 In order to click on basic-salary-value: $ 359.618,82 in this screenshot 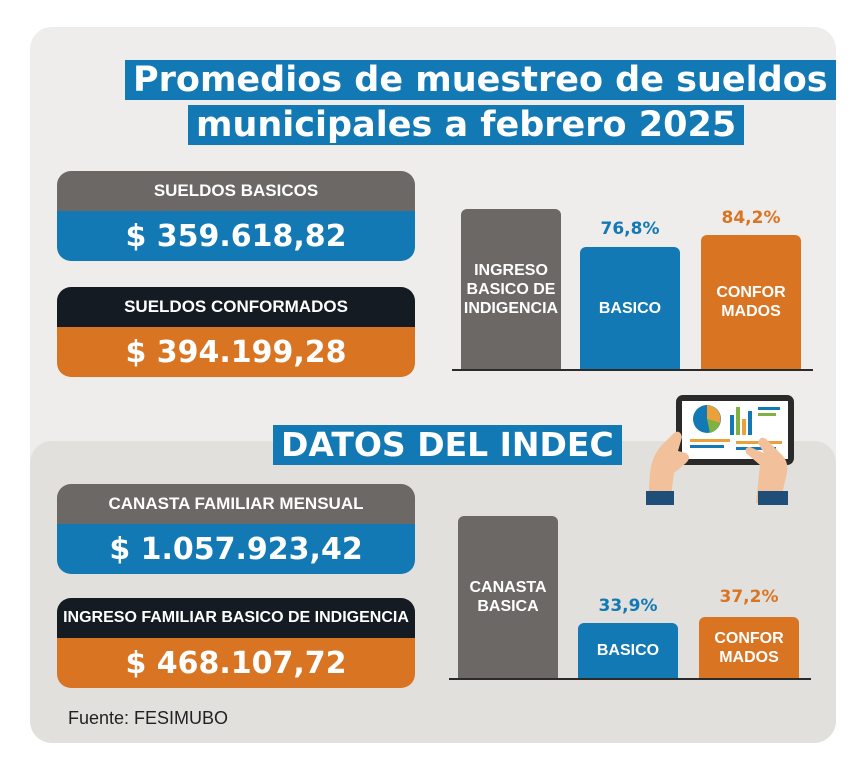, I will do `click(236, 236)`.